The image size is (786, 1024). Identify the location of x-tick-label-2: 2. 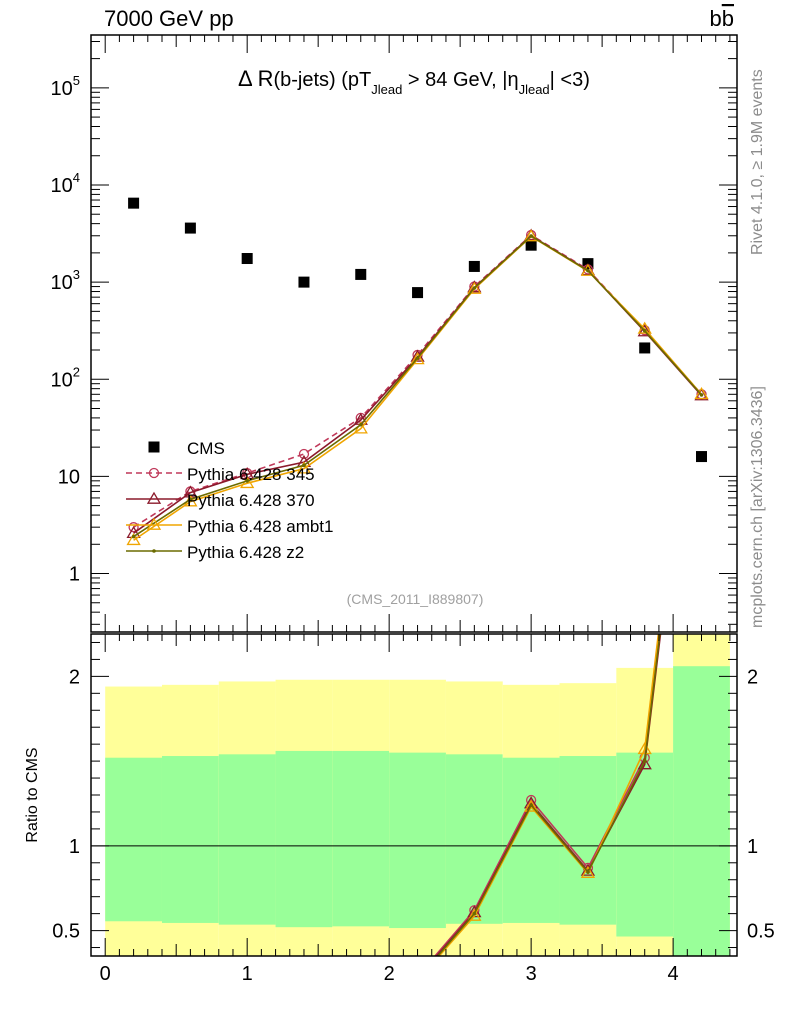
(389, 974).